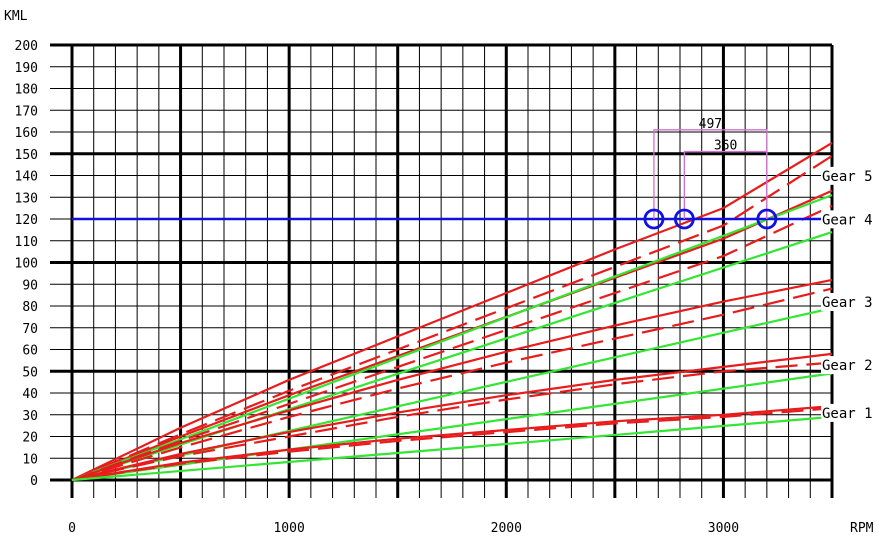  Describe the element at coordinates (710, 124) in the screenshot. I see `annotation-label: 497` at that location.